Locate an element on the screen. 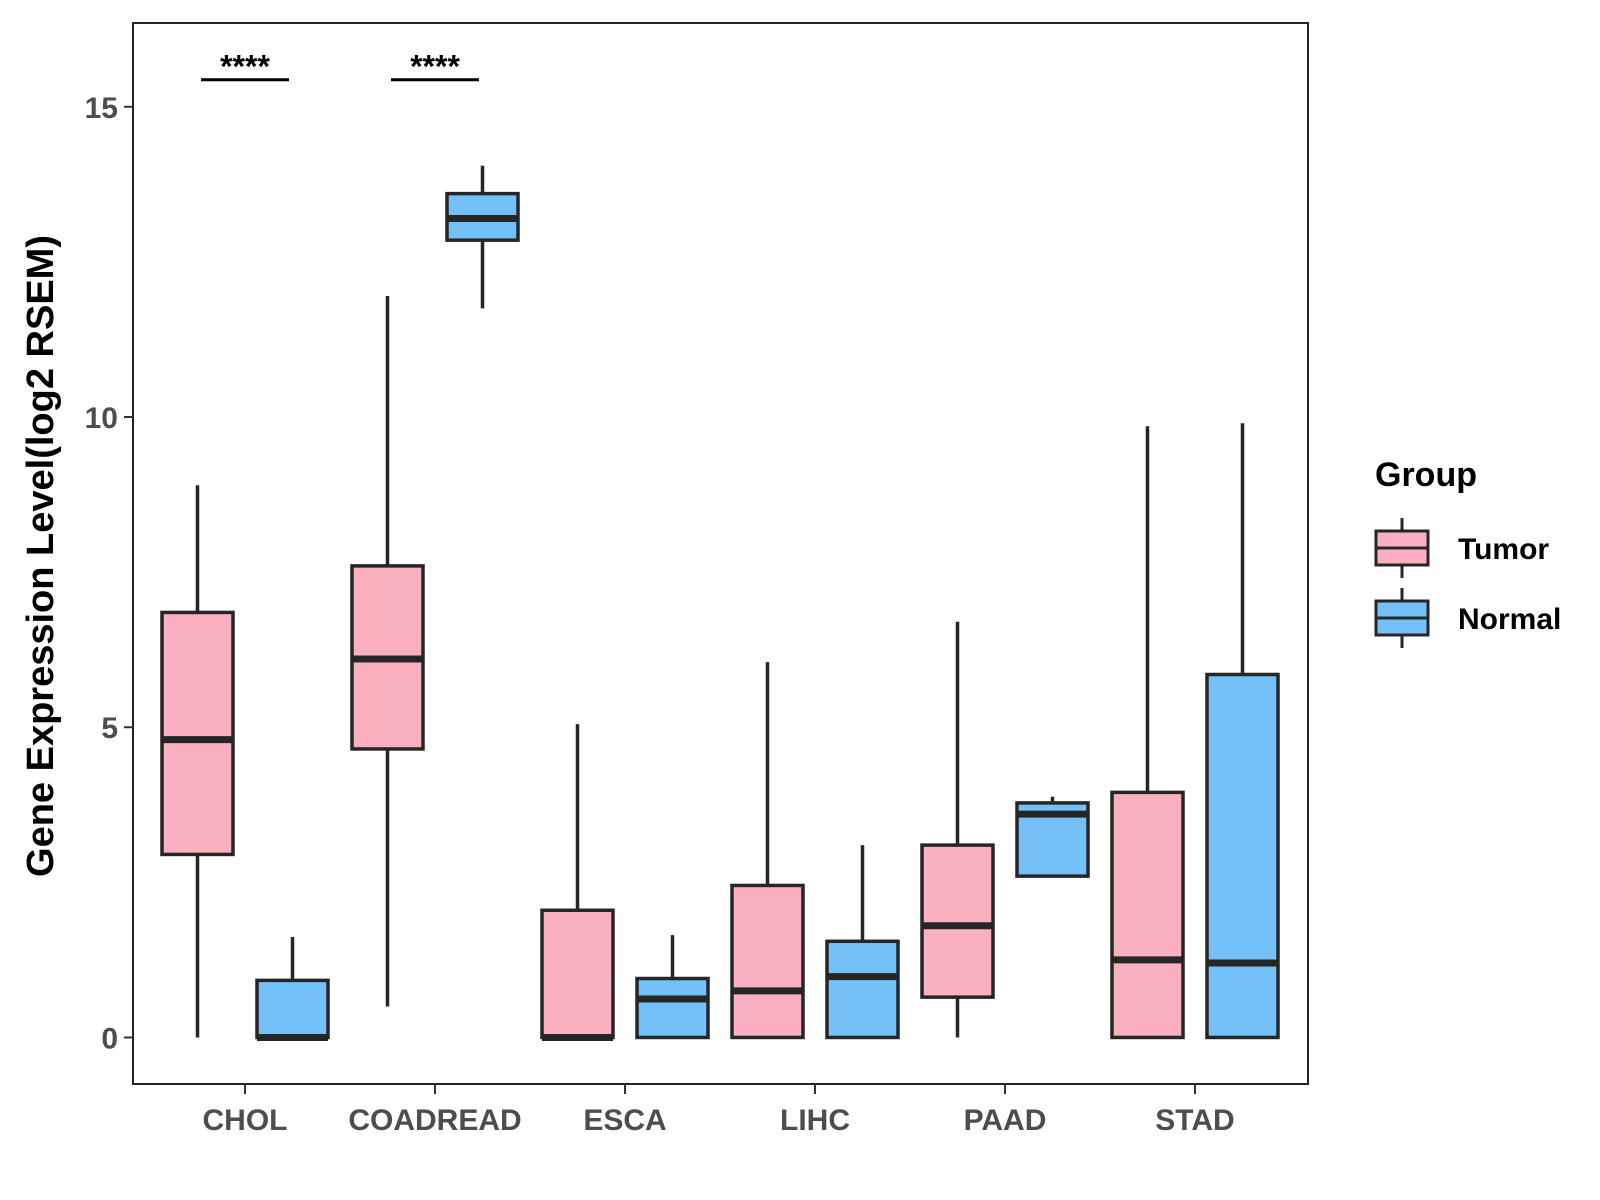  box-tumor-lihc is located at coordinates (767, 851).